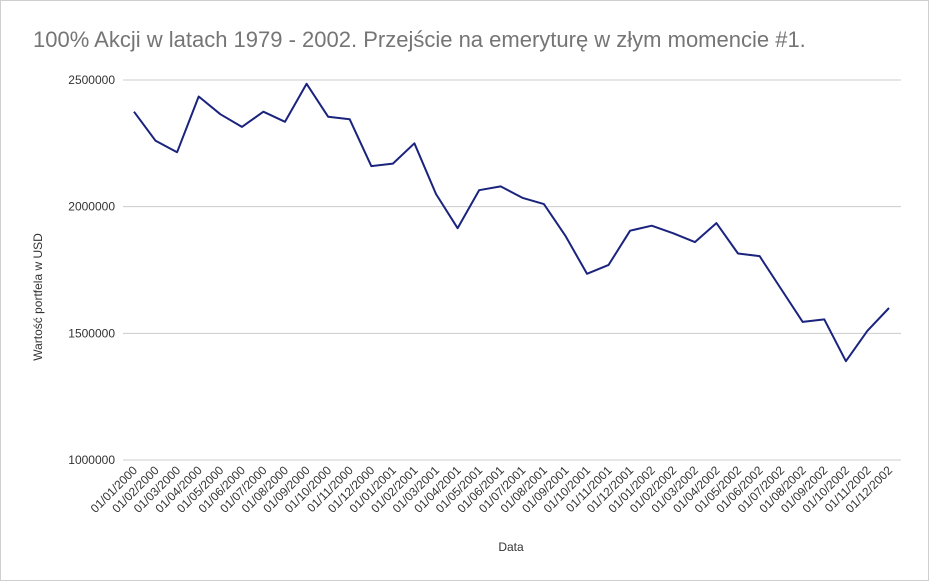 This screenshot has width=931, height=583. Describe the element at coordinates (38, 297) in the screenshot. I see `y-axis-title: Wartość portfela w USD` at that location.